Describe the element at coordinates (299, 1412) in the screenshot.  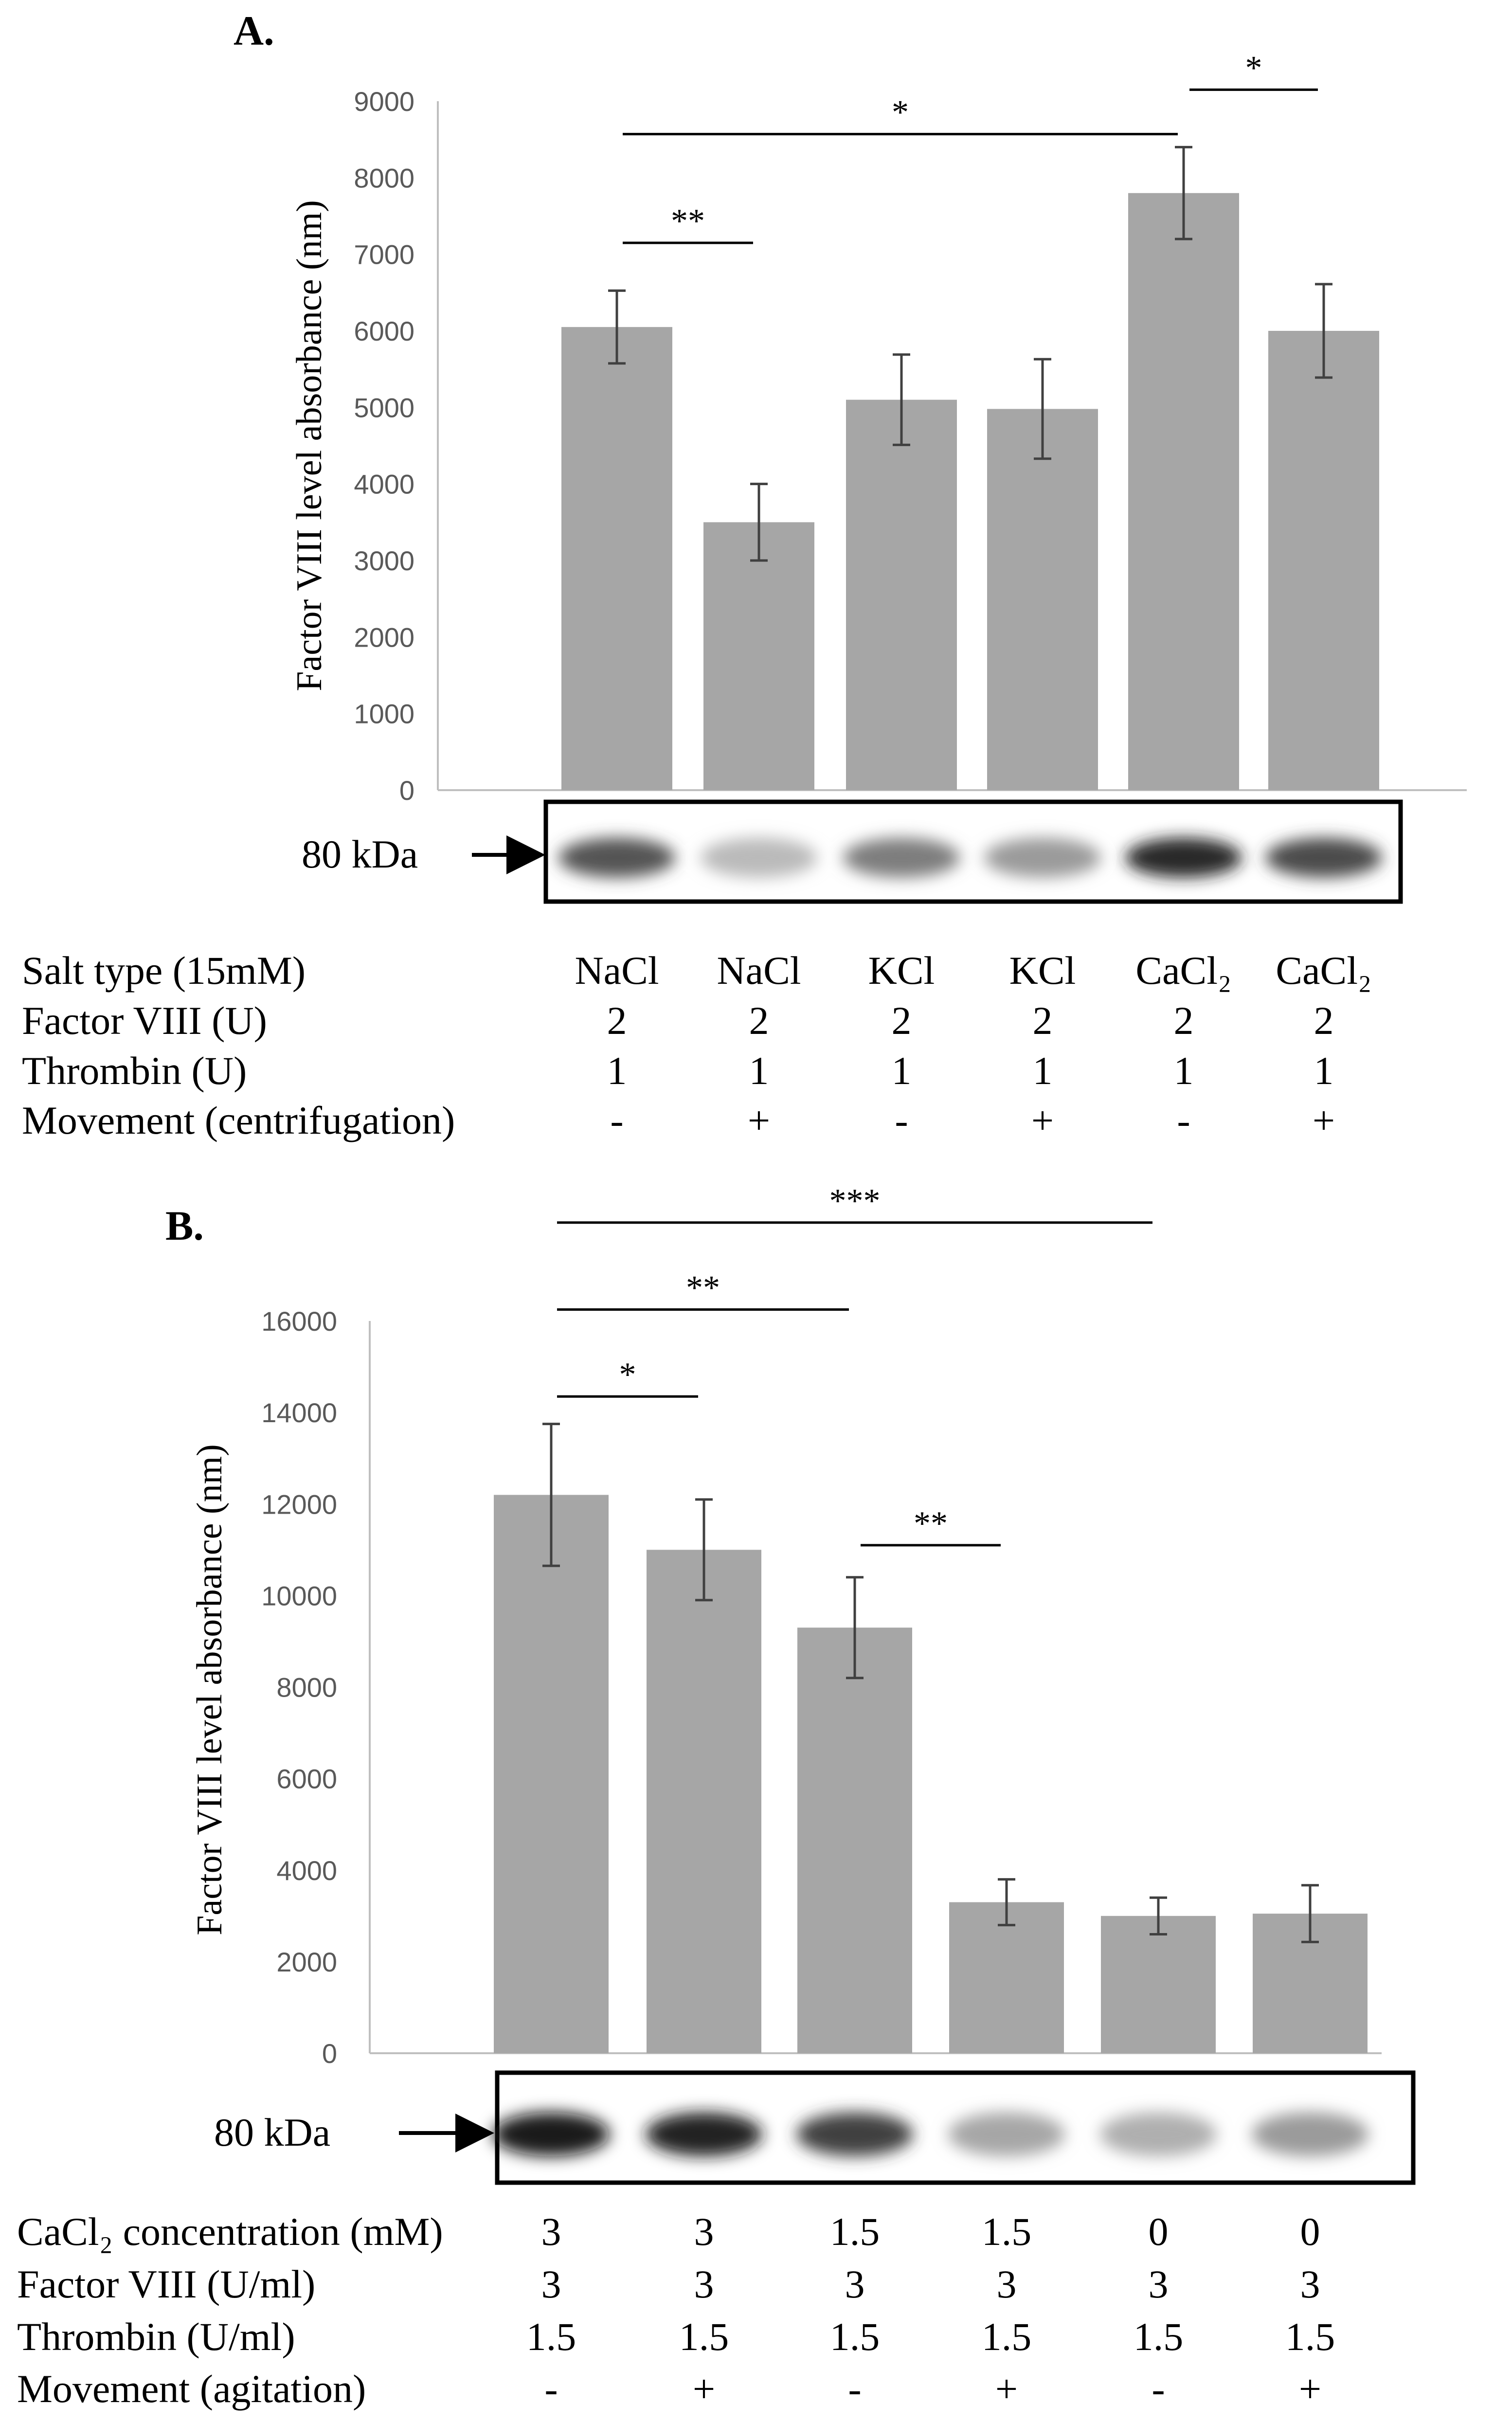
I see `y-tick-label: 14000` at that location.